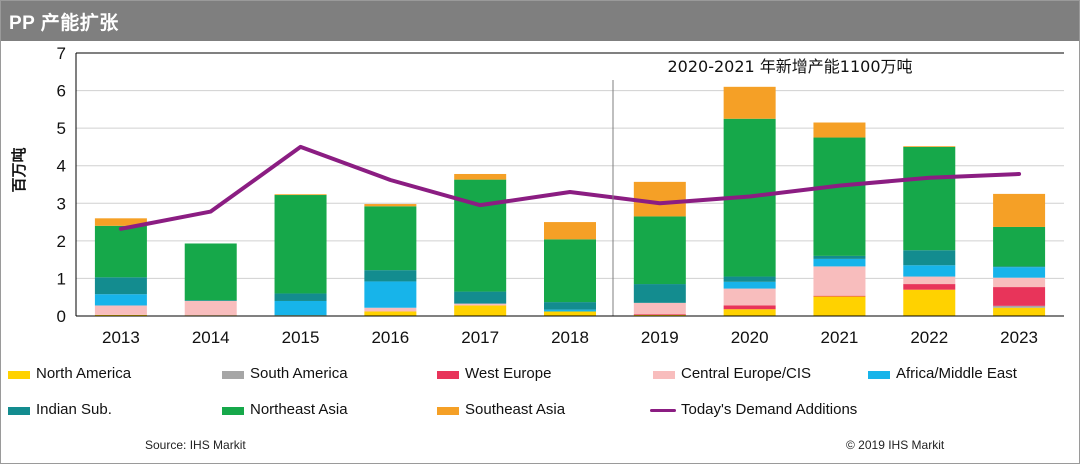 This screenshot has width=1080, height=464. Describe the element at coordinates (750, 337) in the screenshot. I see `x-tick-label: 2020` at that location.